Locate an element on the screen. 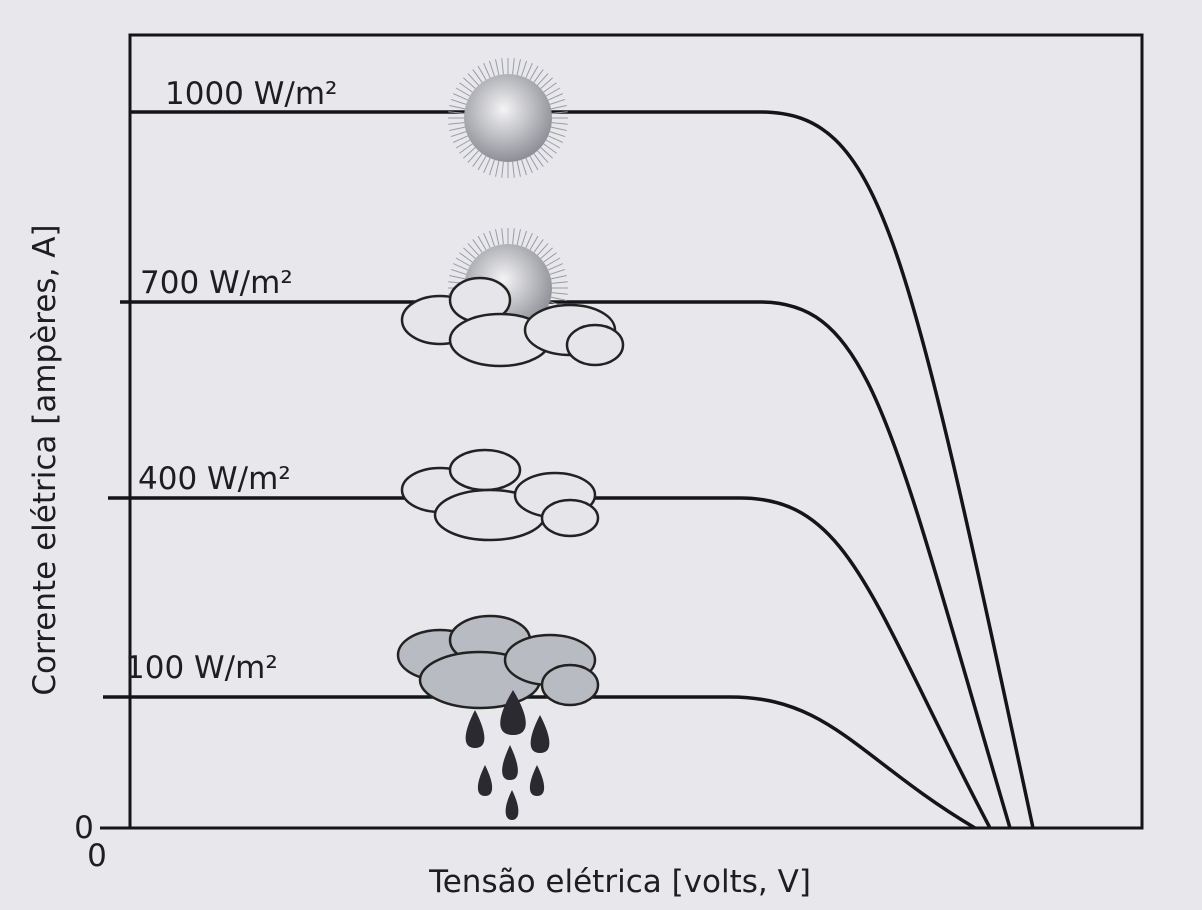  y-axis-label: Corrente elétrica [ampères, A] is located at coordinates (45, 459).